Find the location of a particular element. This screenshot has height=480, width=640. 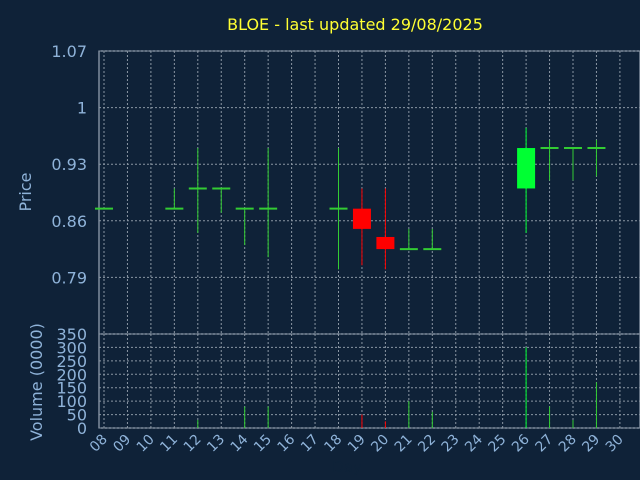

volume-y-tick-label: 50 is located at coordinates (77, 415).